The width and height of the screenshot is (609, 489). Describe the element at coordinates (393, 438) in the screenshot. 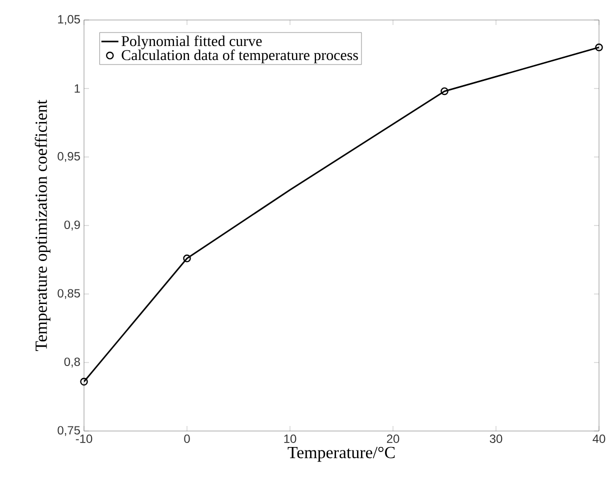

I see `x-tick-label: 20` at that location.